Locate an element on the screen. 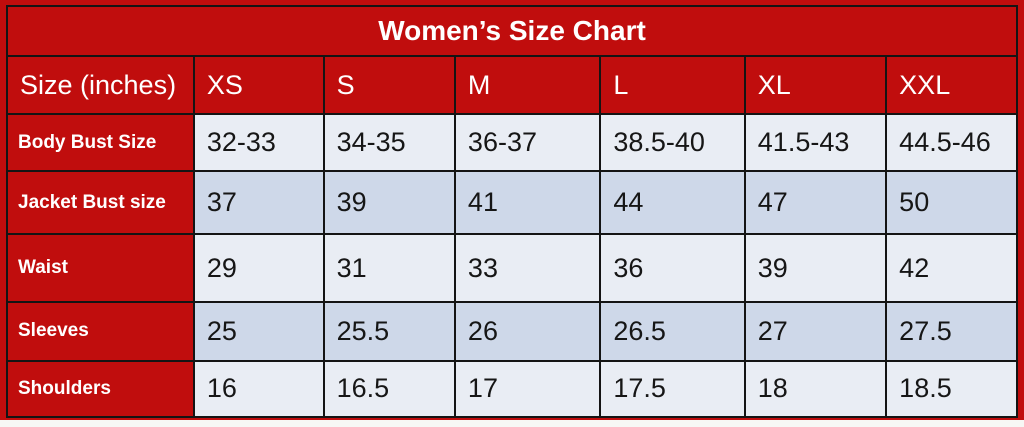 The width and height of the screenshot is (1024, 427). header-cell-size-inches: Size (inches) is located at coordinates (100, 85).